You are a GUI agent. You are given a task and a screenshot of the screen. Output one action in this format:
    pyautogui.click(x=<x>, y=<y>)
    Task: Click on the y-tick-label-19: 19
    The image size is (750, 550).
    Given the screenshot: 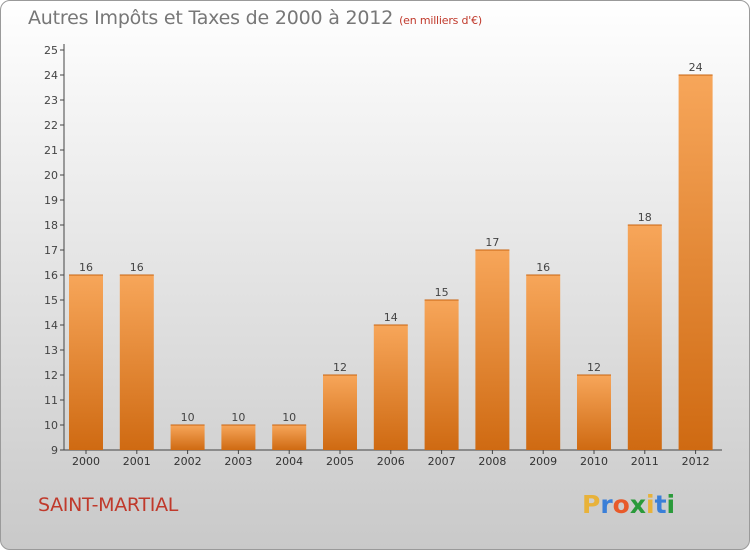 What is the action you would take?
    pyautogui.click(x=51, y=200)
    